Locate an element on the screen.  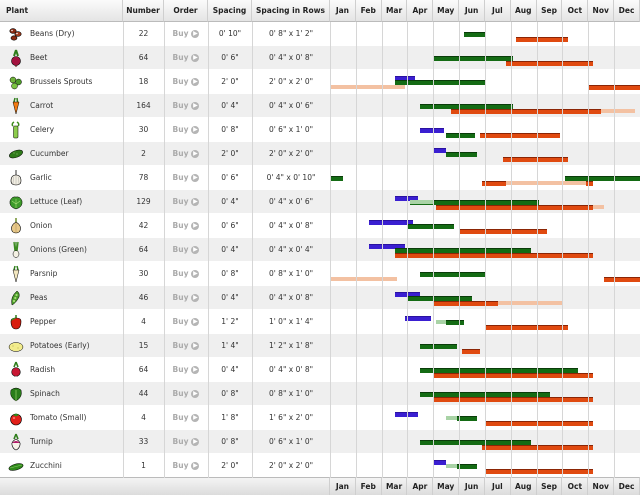
header-number: Number is located at coordinates (143, 11).